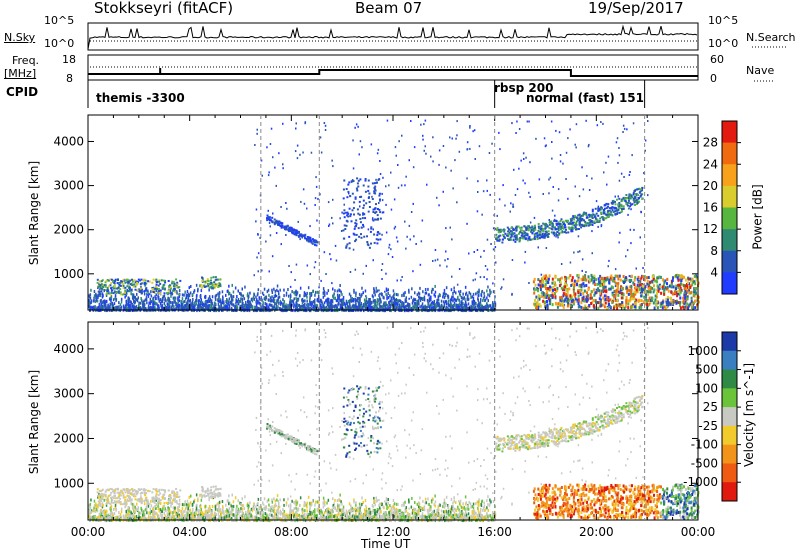 This screenshot has height=554, width=800. What do you see at coordinates (20, 73) in the screenshot?
I see `freq-label-2: [MHz]` at bounding box center [20, 73].